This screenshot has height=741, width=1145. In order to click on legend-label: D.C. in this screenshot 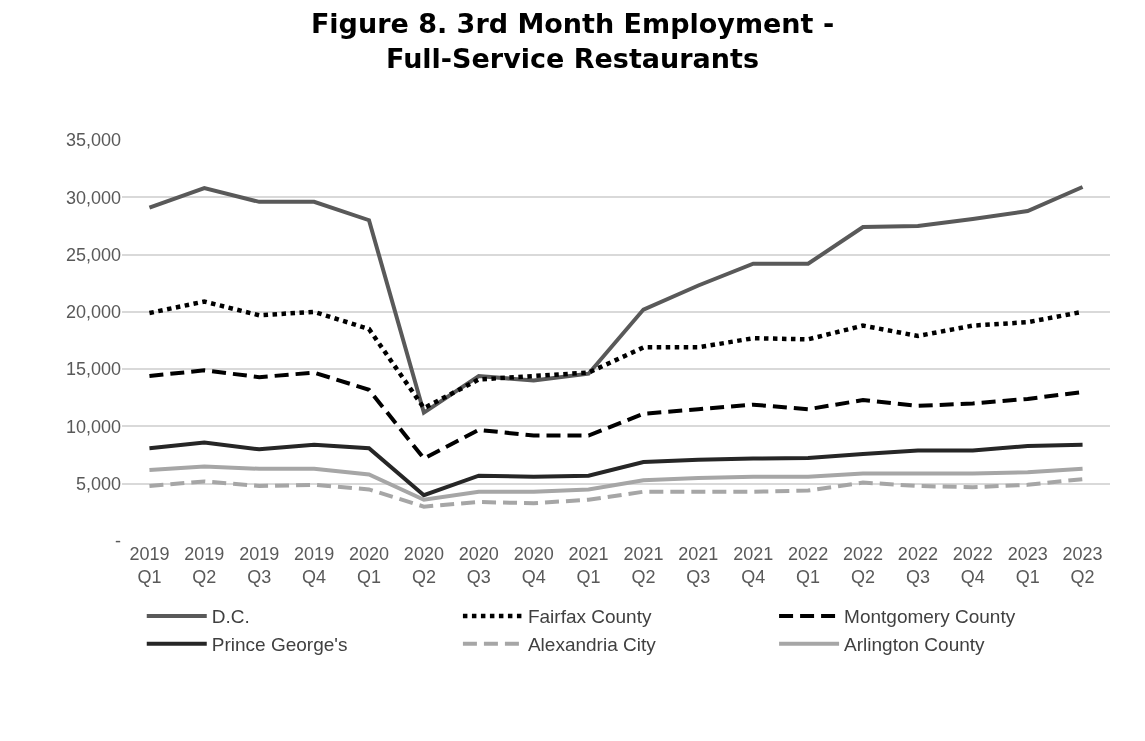, I will do `click(230, 617)`.